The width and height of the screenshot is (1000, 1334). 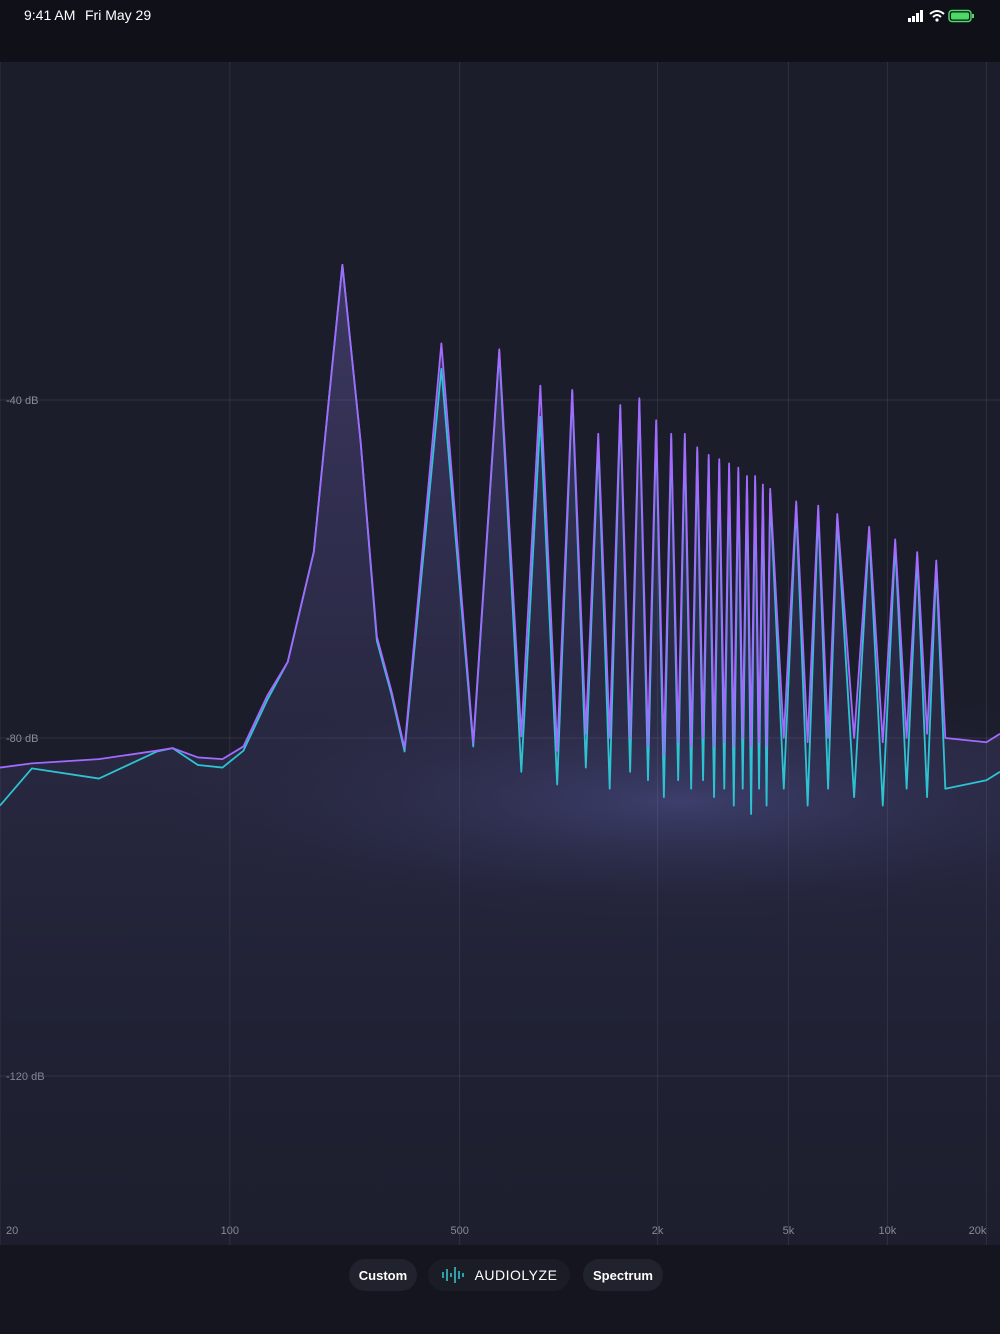 I want to click on custom-button: Custom, so click(x=383, y=1275).